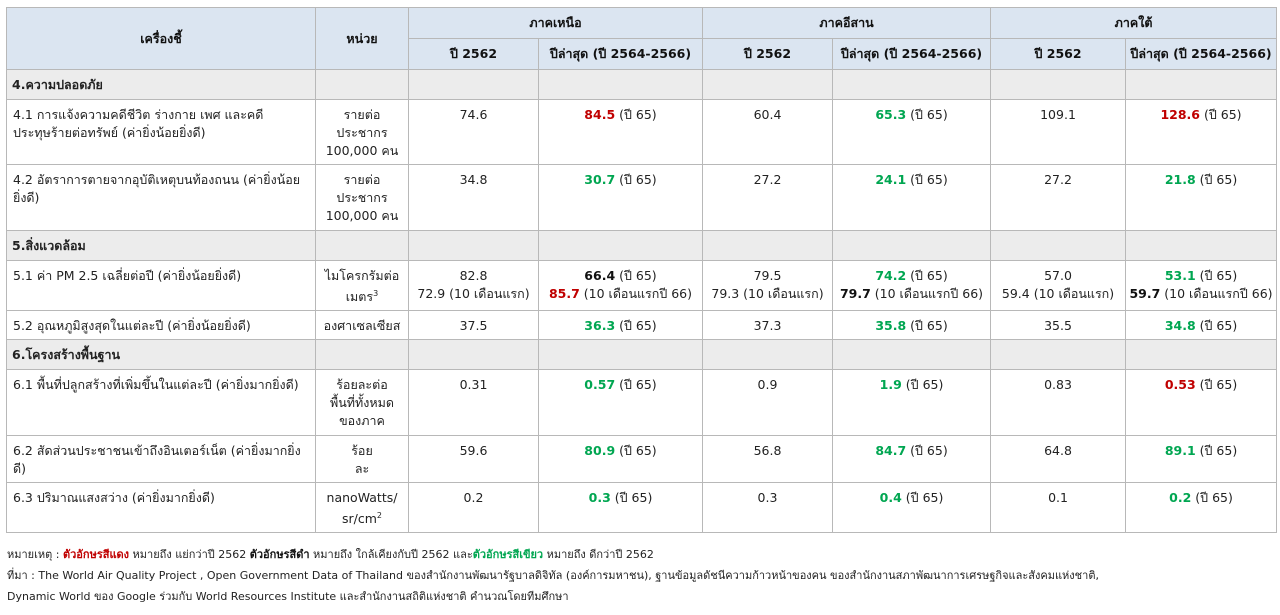  I want to click on header-region-south: ภาคใต้, so click(1134, 23).